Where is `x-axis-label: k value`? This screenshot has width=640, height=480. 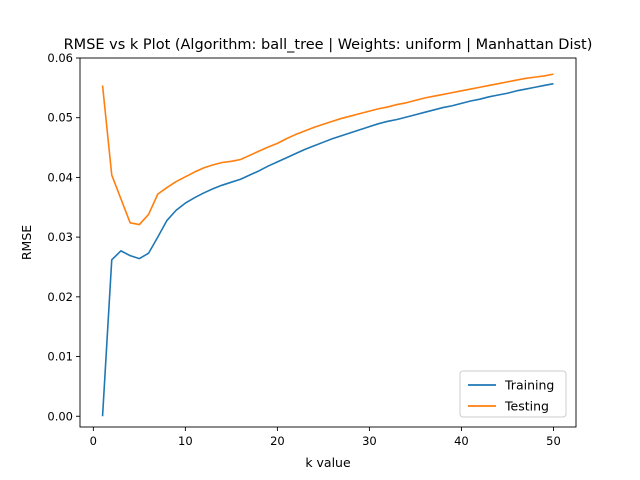 x-axis-label: k value is located at coordinates (328, 462).